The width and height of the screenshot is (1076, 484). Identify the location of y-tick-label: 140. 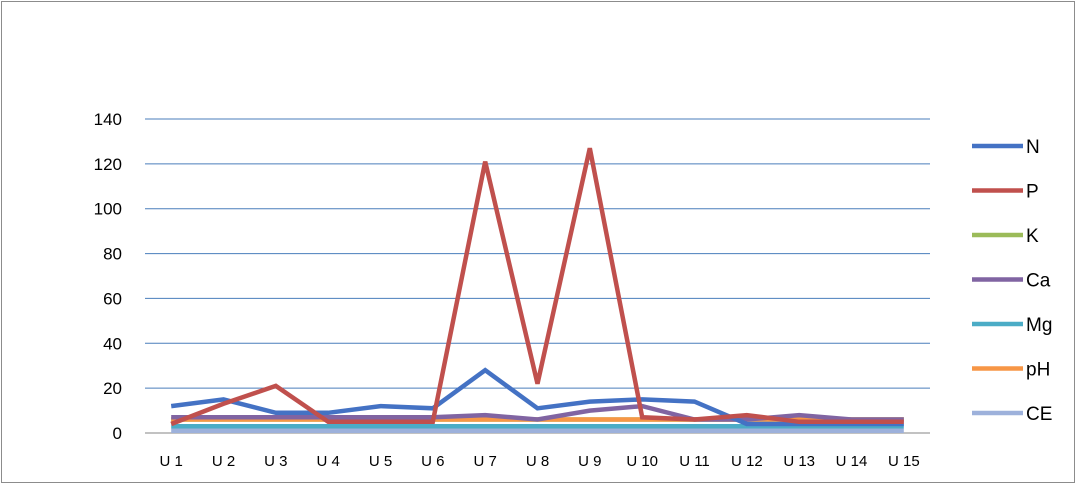
(108, 119).